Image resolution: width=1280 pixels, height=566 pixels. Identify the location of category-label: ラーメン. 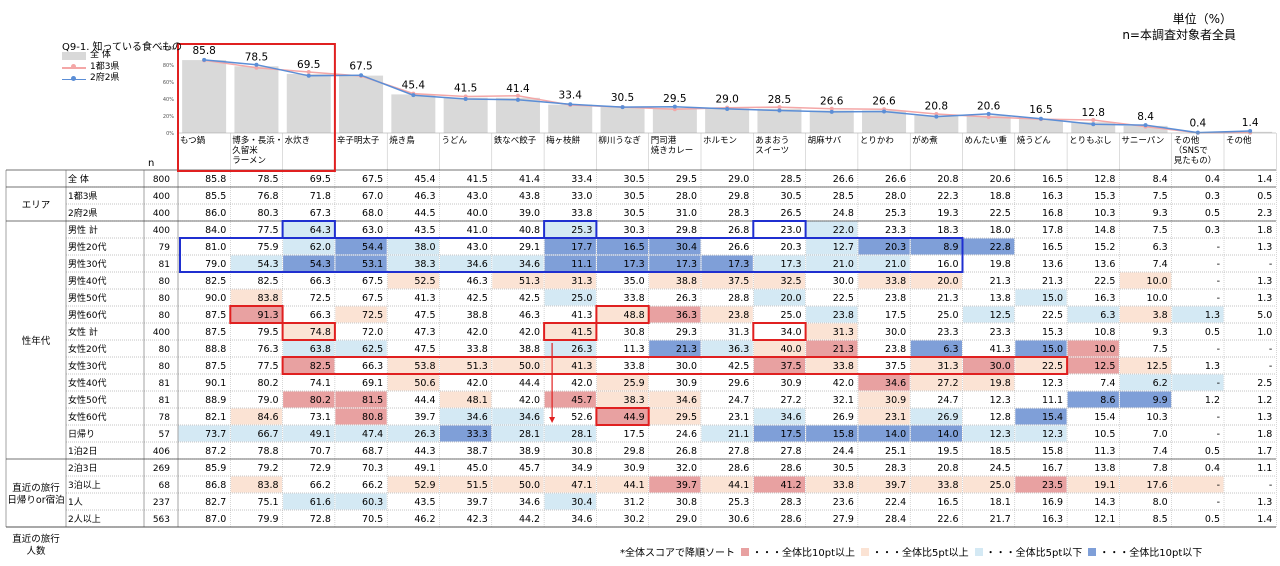
(249, 161).